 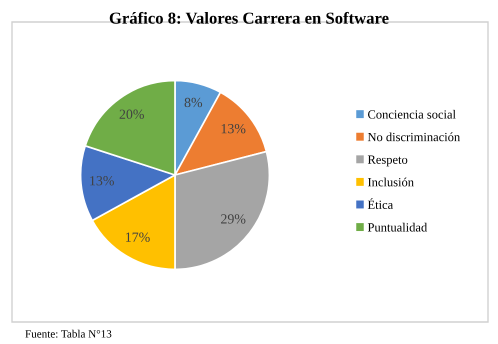 What do you see at coordinates (388, 161) in the screenshot?
I see `legend-label: Respeto` at bounding box center [388, 161].